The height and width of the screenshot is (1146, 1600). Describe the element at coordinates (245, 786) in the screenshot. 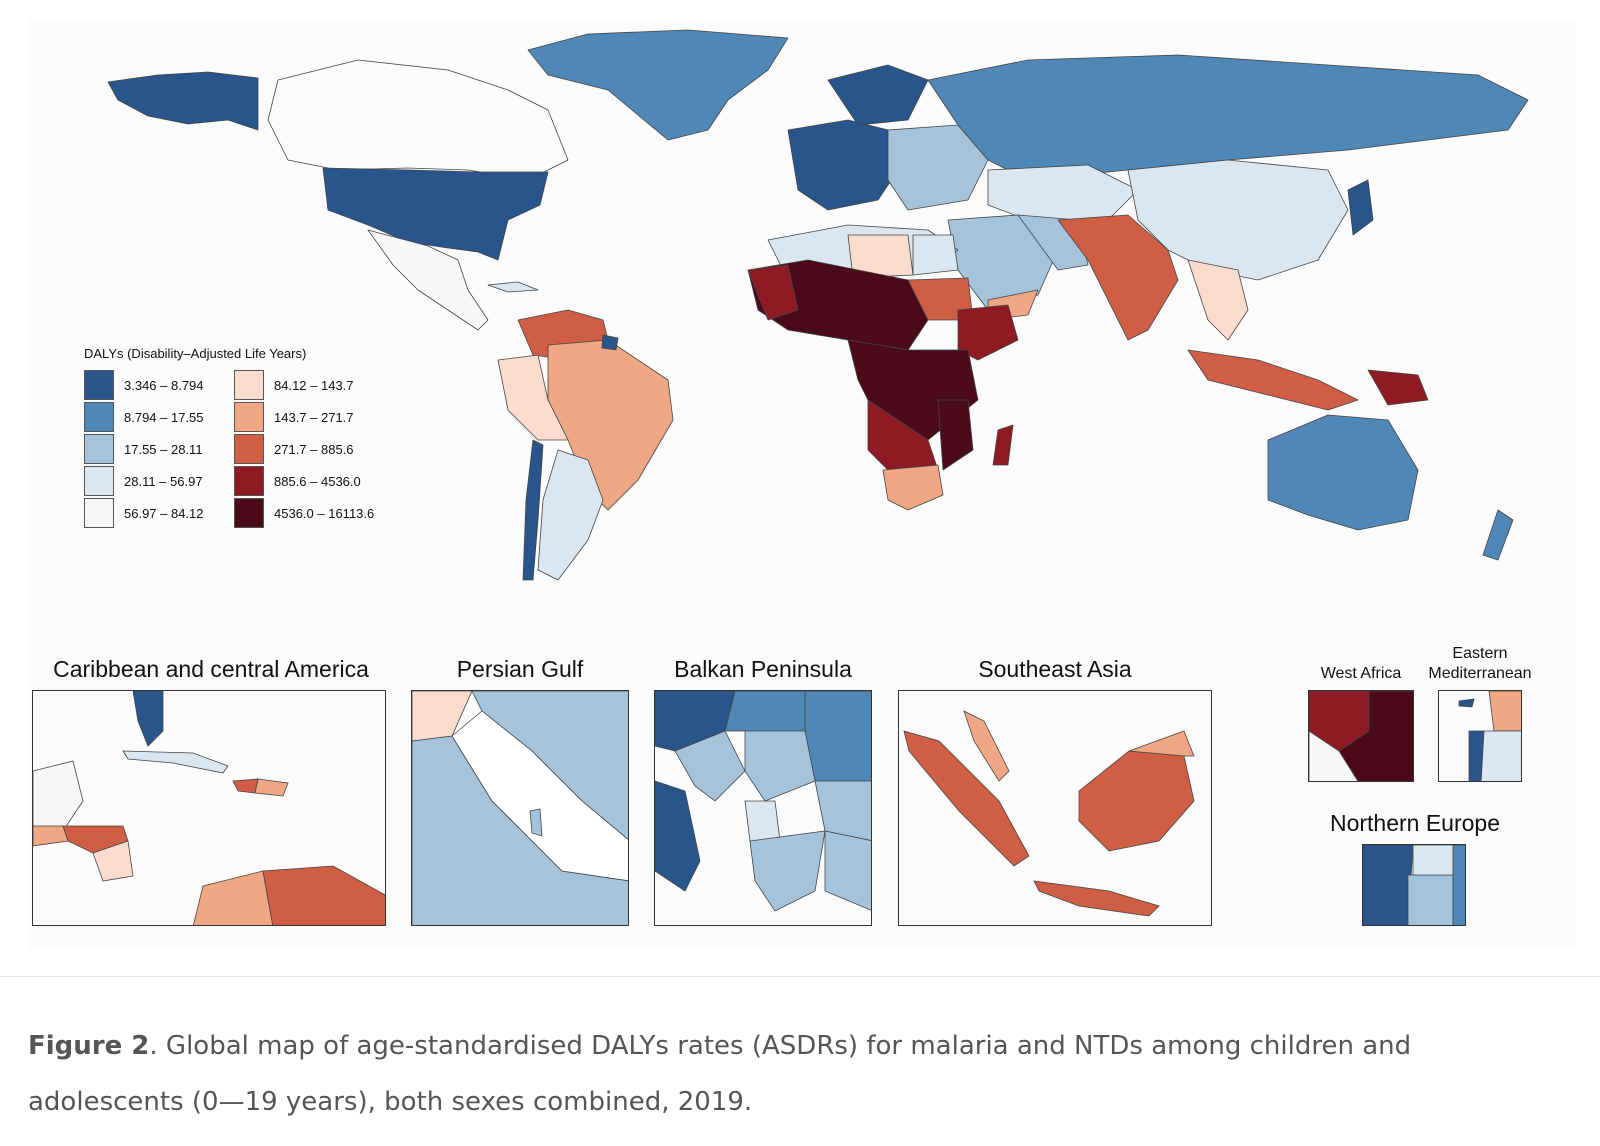

I see `region-haiti` at that location.